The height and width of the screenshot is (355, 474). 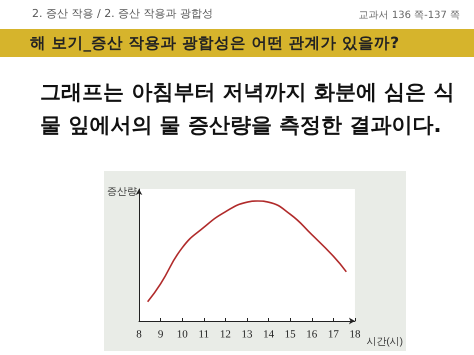 What do you see at coordinates (182, 334) in the screenshot?
I see `x-tick-label: 10` at bounding box center [182, 334].